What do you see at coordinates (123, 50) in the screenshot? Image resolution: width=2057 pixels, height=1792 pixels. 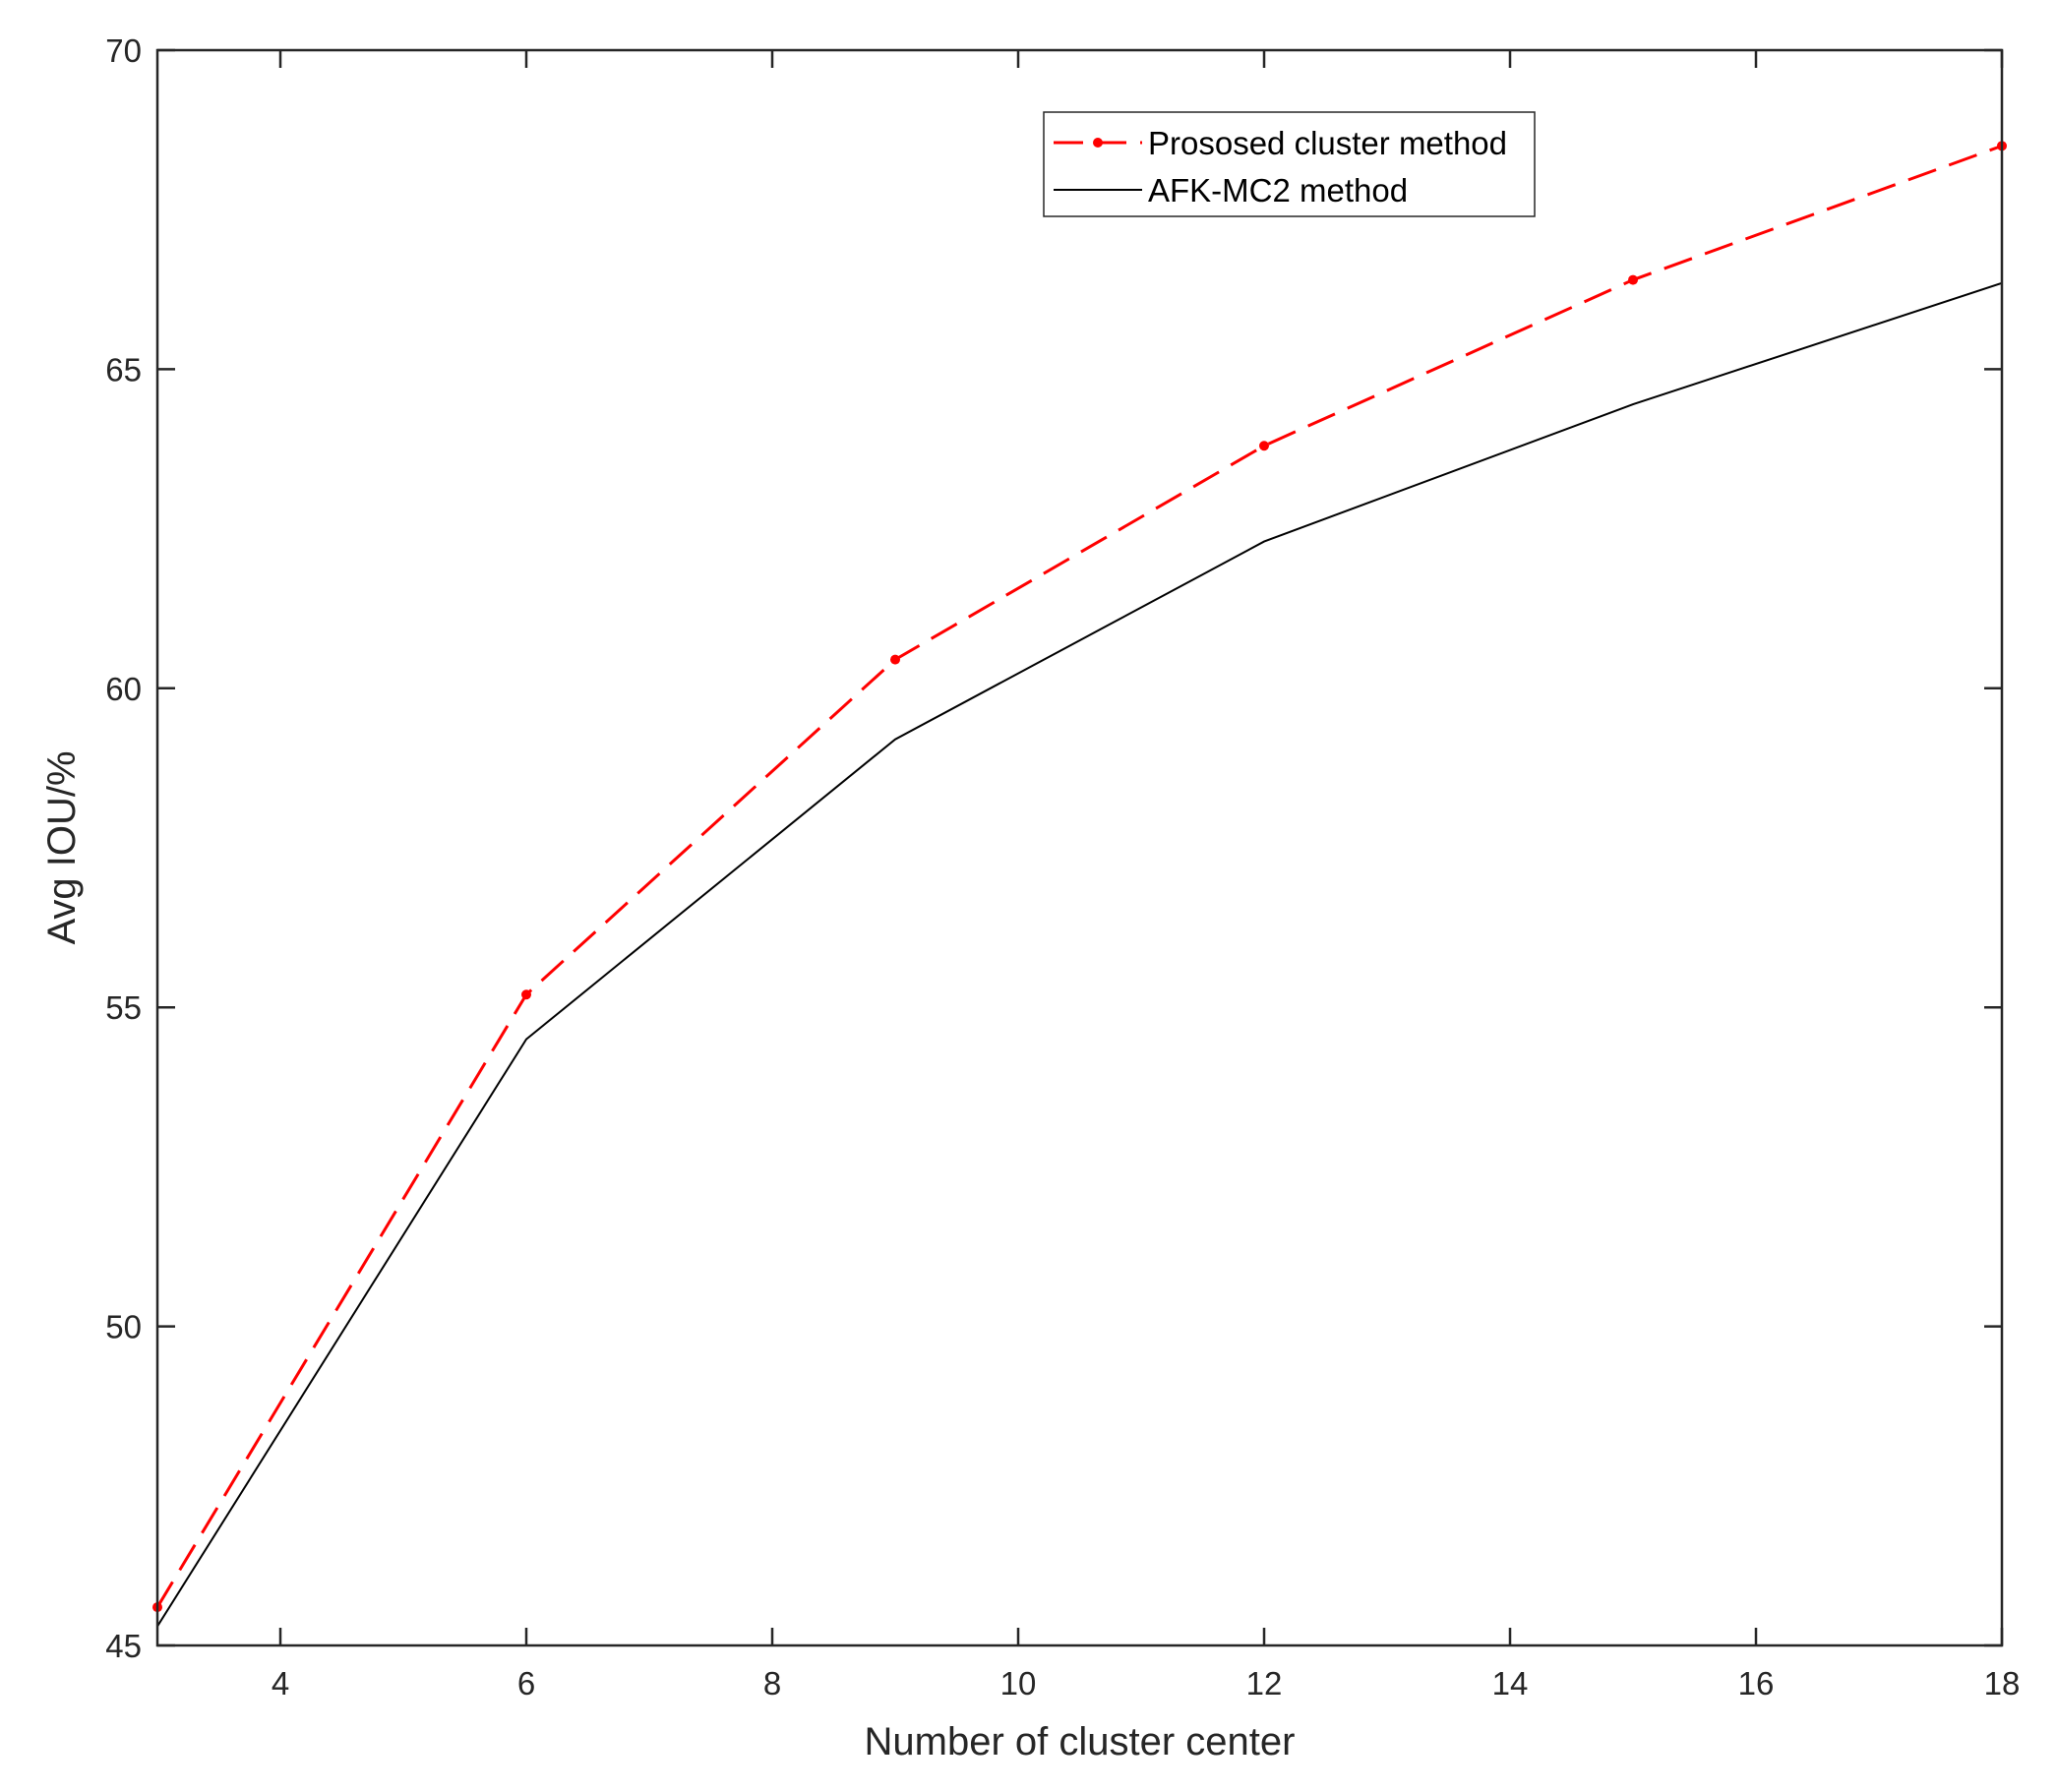 I see `y-tick-label: 70` at bounding box center [123, 50].